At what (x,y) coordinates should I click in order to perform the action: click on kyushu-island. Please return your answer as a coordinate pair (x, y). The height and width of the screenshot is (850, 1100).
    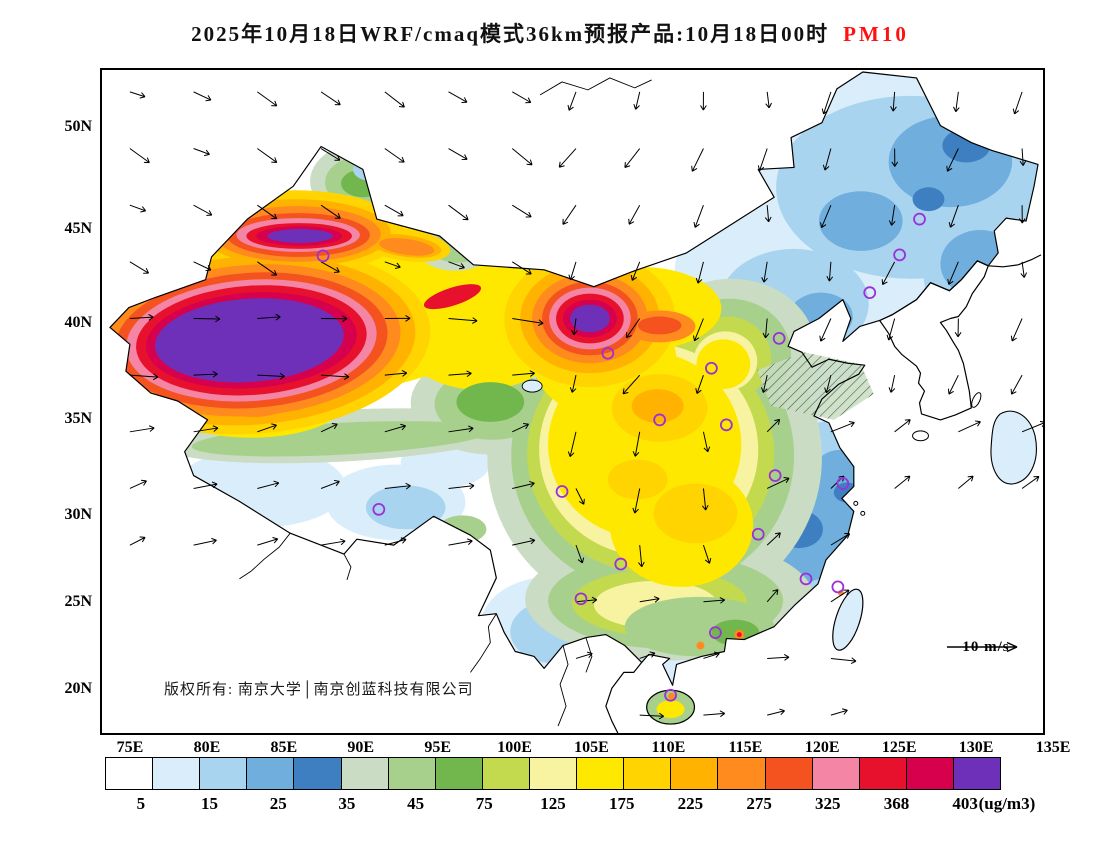
    Looking at the image, I should click on (1013, 447).